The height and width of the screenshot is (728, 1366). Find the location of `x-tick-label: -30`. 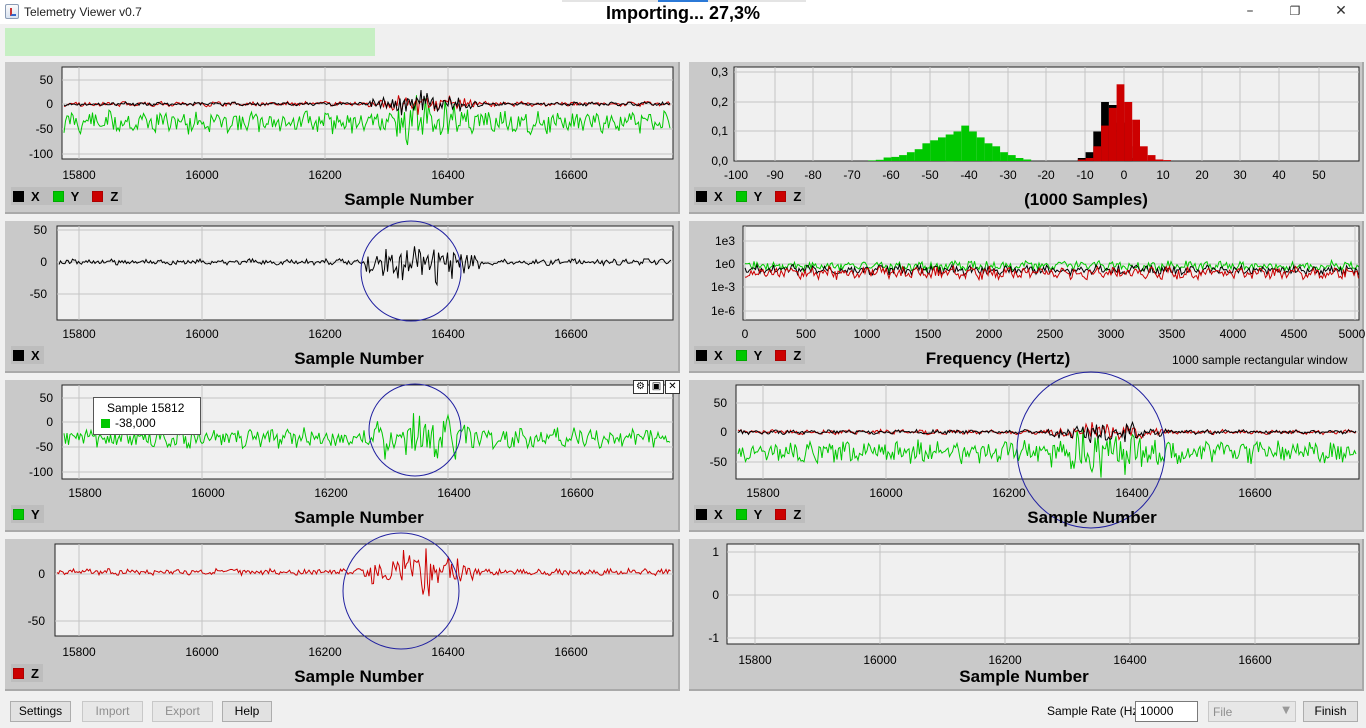

x-tick-label: -30 is located at coordinates (1008, 175).